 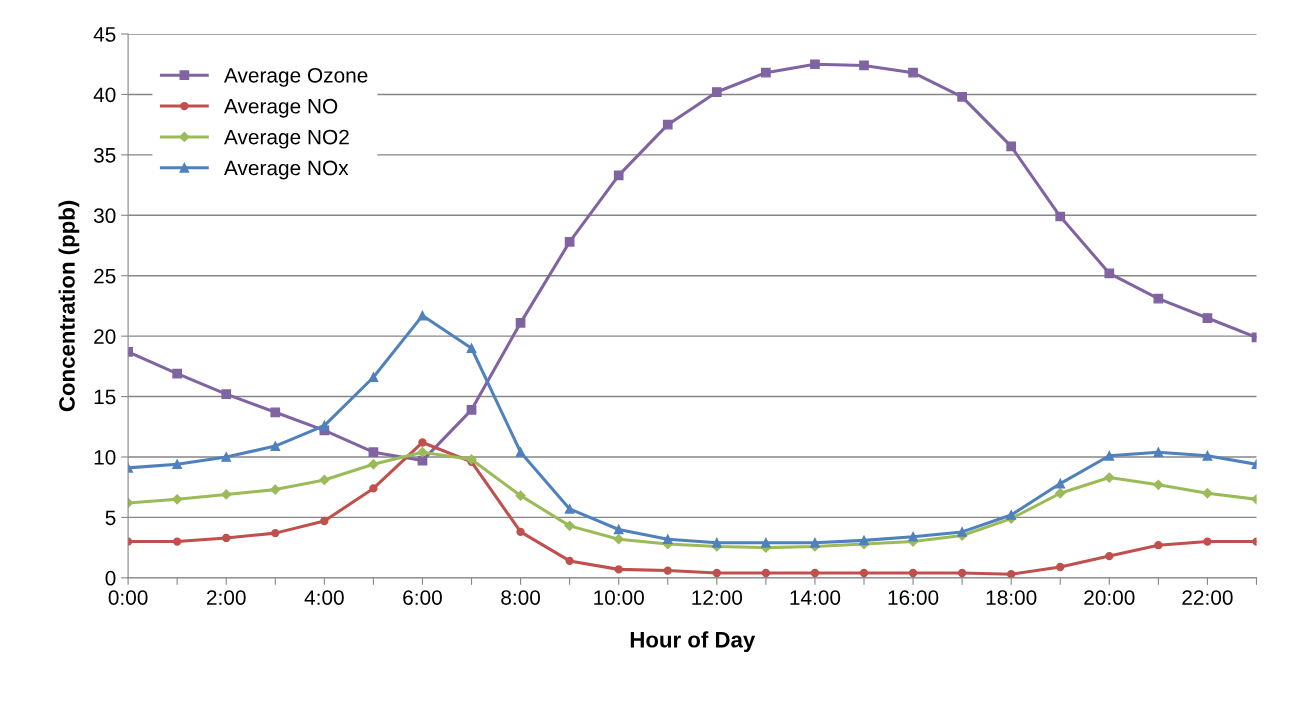 I want to click on y-tick-label: 10, so click(x=105, y=457).